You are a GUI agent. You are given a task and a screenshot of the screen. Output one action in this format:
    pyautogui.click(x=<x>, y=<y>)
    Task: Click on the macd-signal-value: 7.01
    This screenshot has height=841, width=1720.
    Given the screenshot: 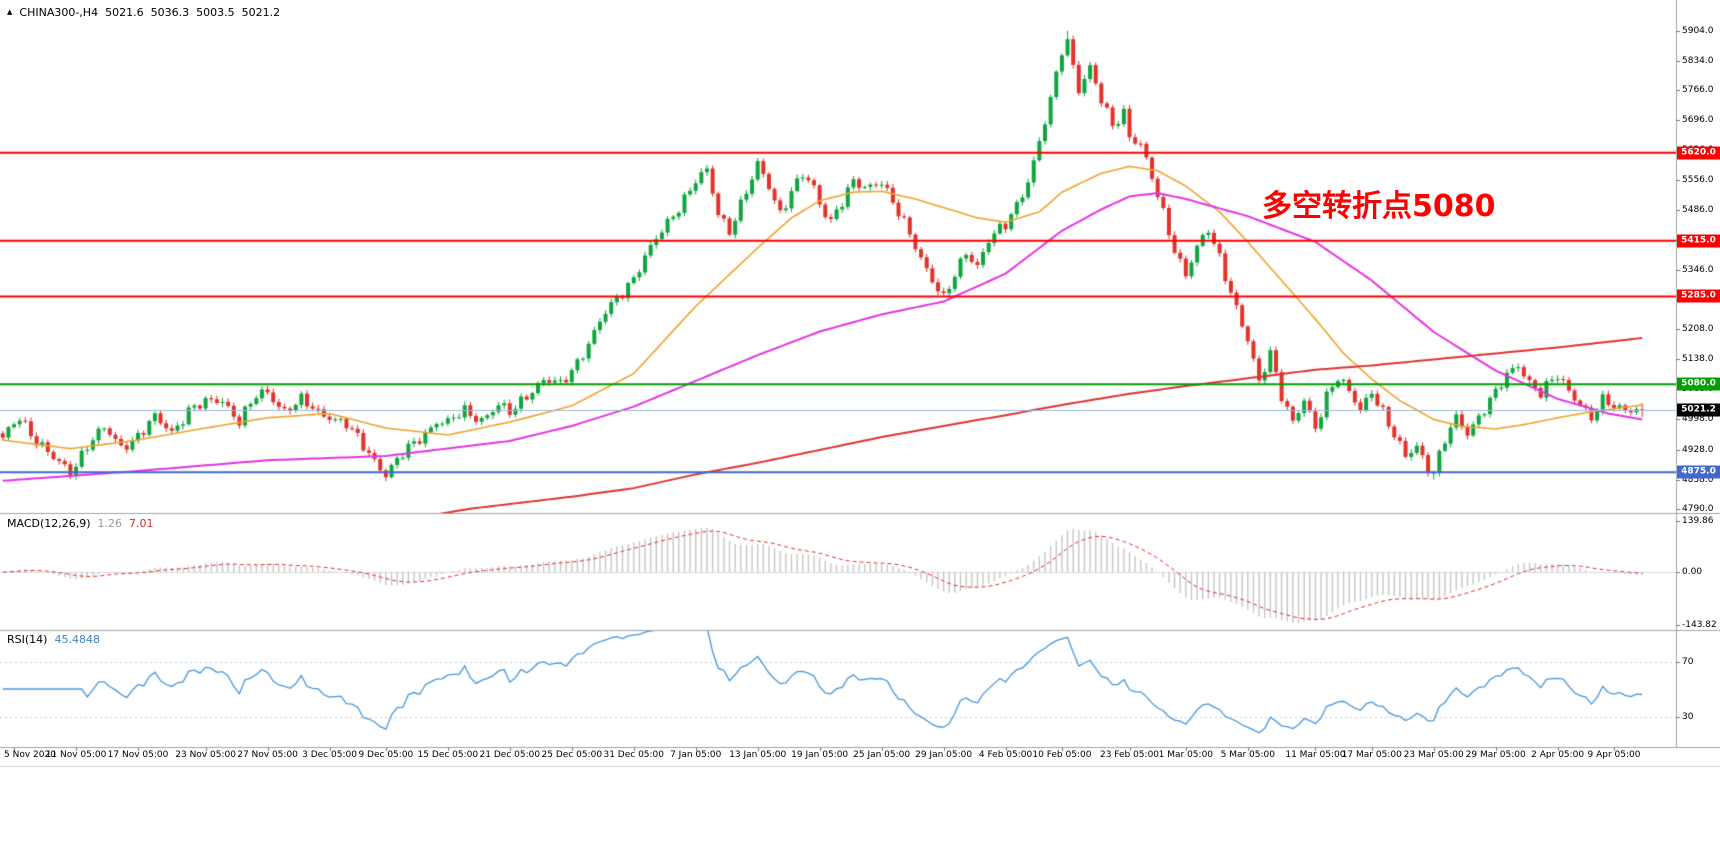 What is the action you would take?
    pyautogui.click(x=141, y=523)
    